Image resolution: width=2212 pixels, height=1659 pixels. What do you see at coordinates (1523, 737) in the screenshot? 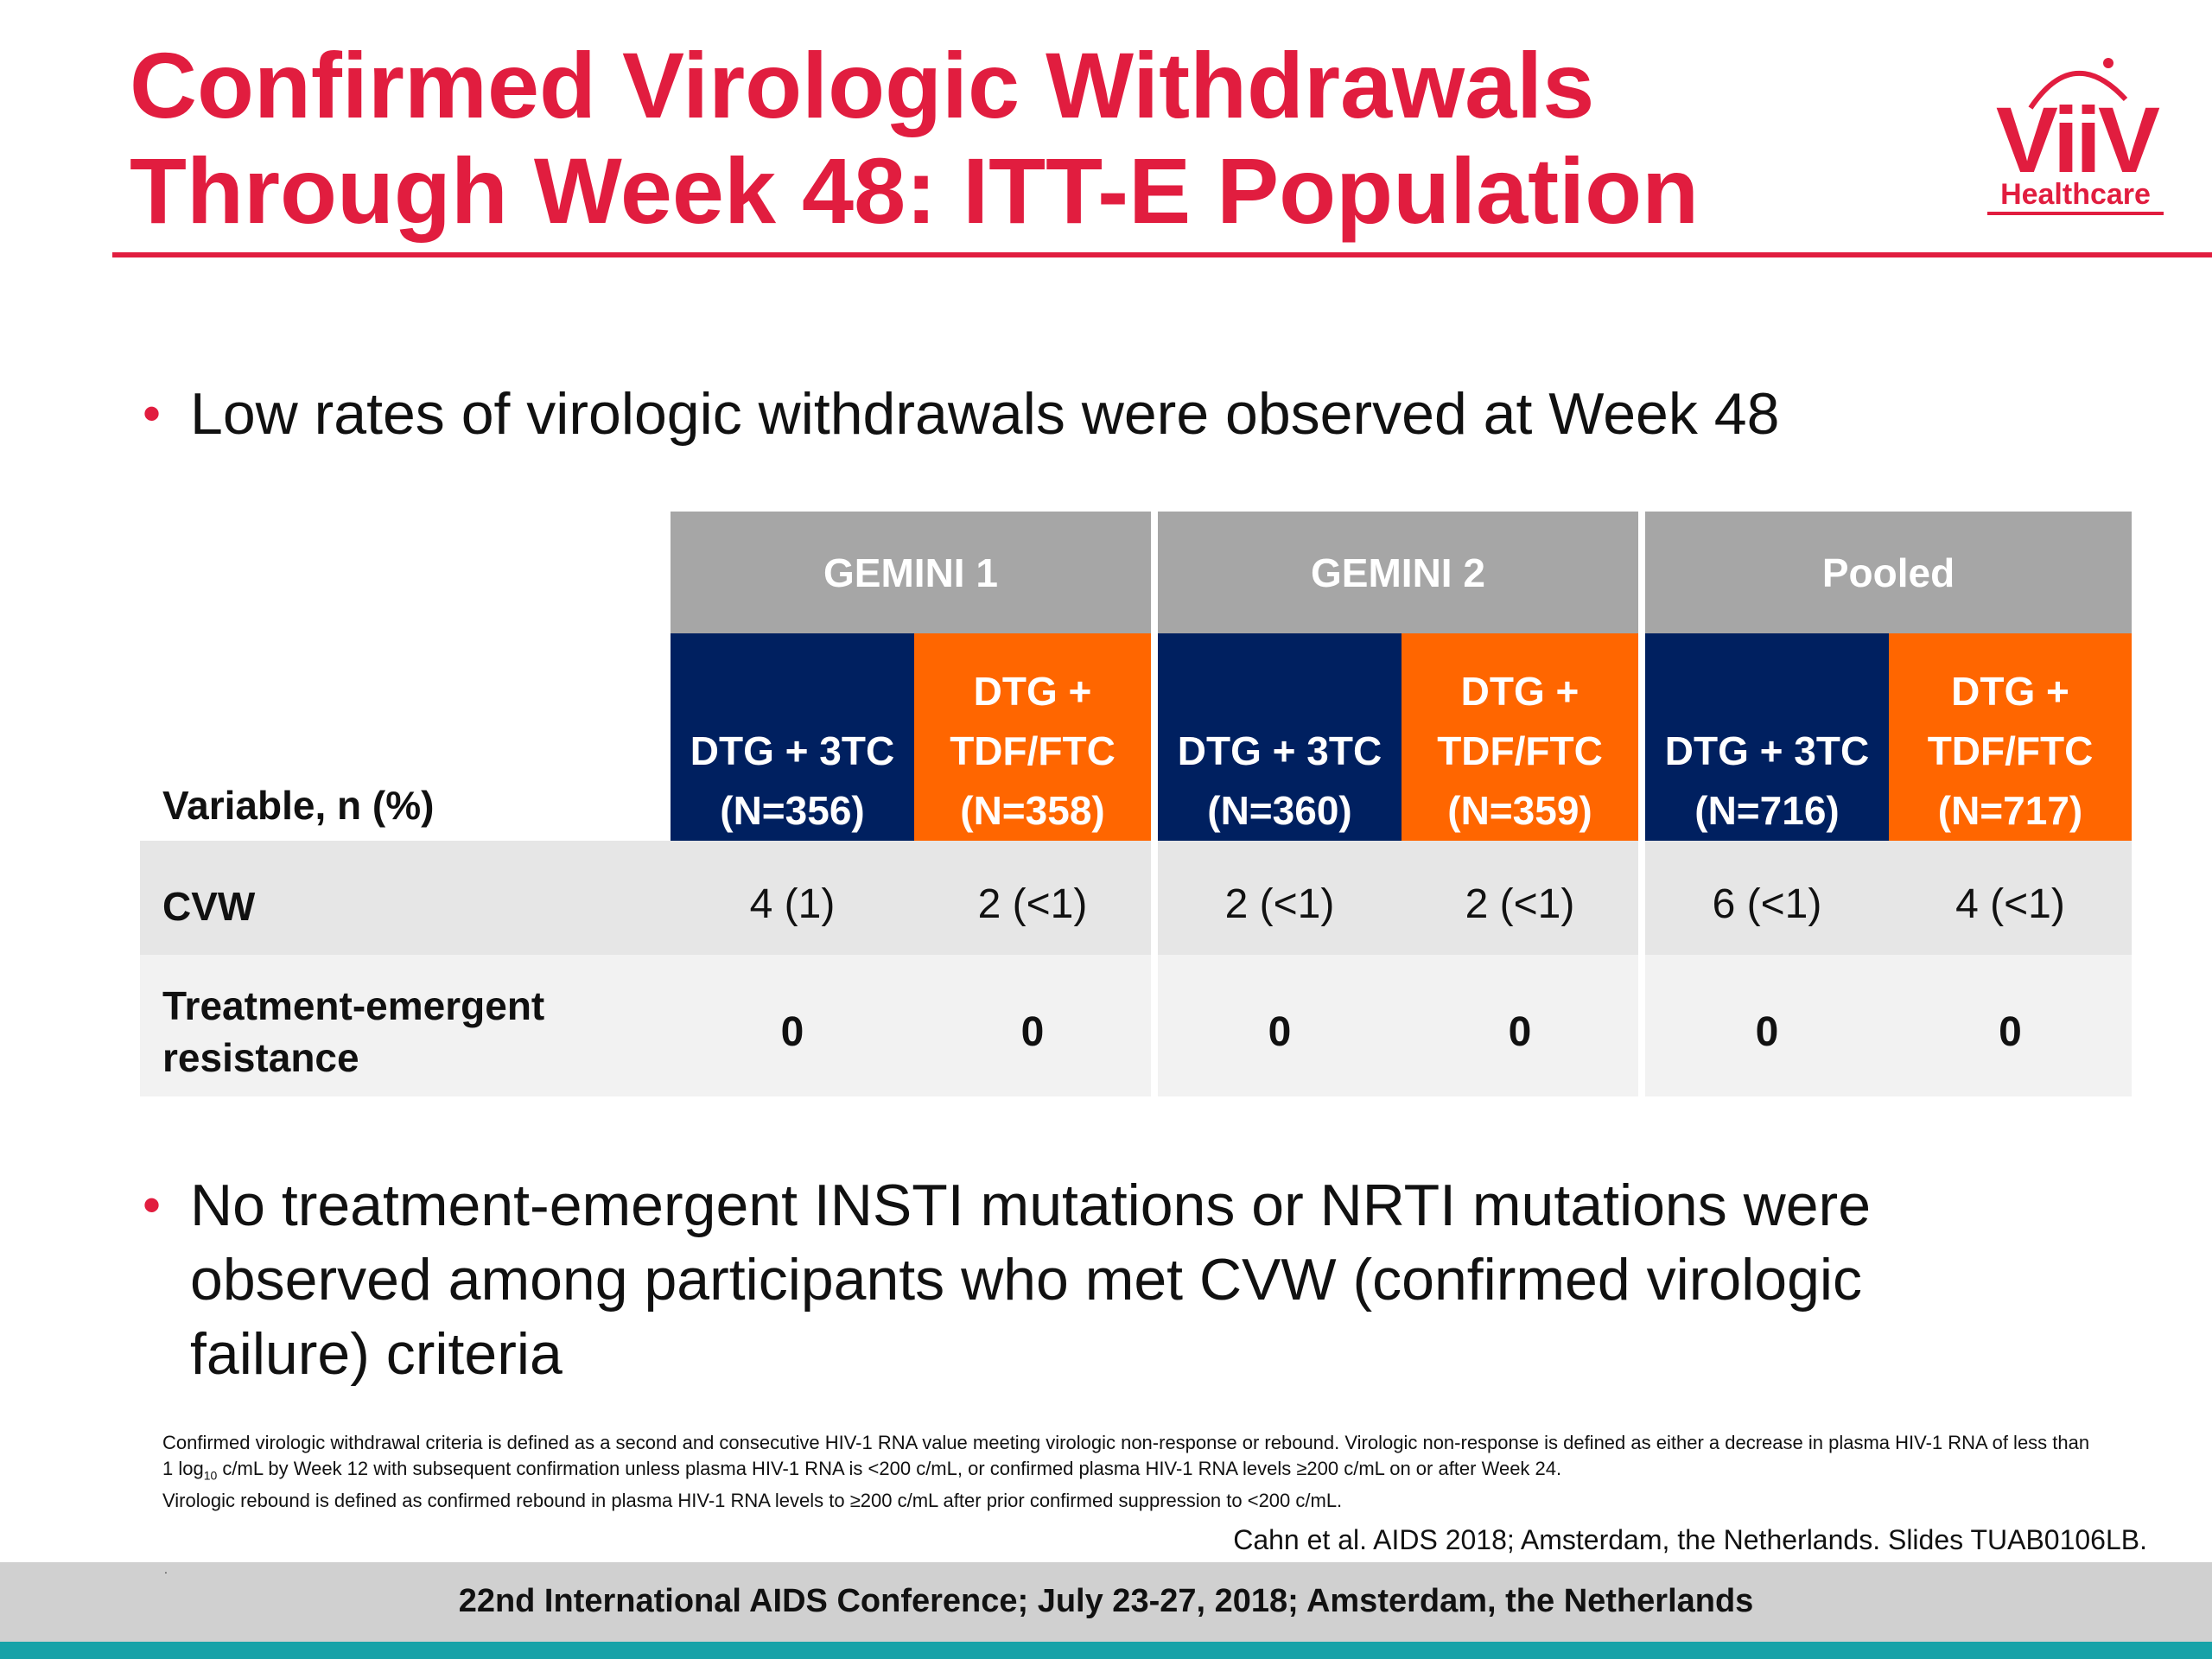
I see `arm-header: DTG + TDF/FTC (N=359)` at bounding box center [1523, 737].